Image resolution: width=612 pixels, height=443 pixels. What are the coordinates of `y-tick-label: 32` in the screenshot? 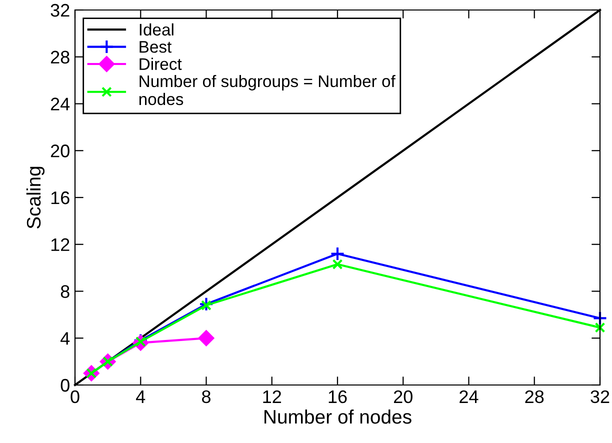 It's located at (60, 10).